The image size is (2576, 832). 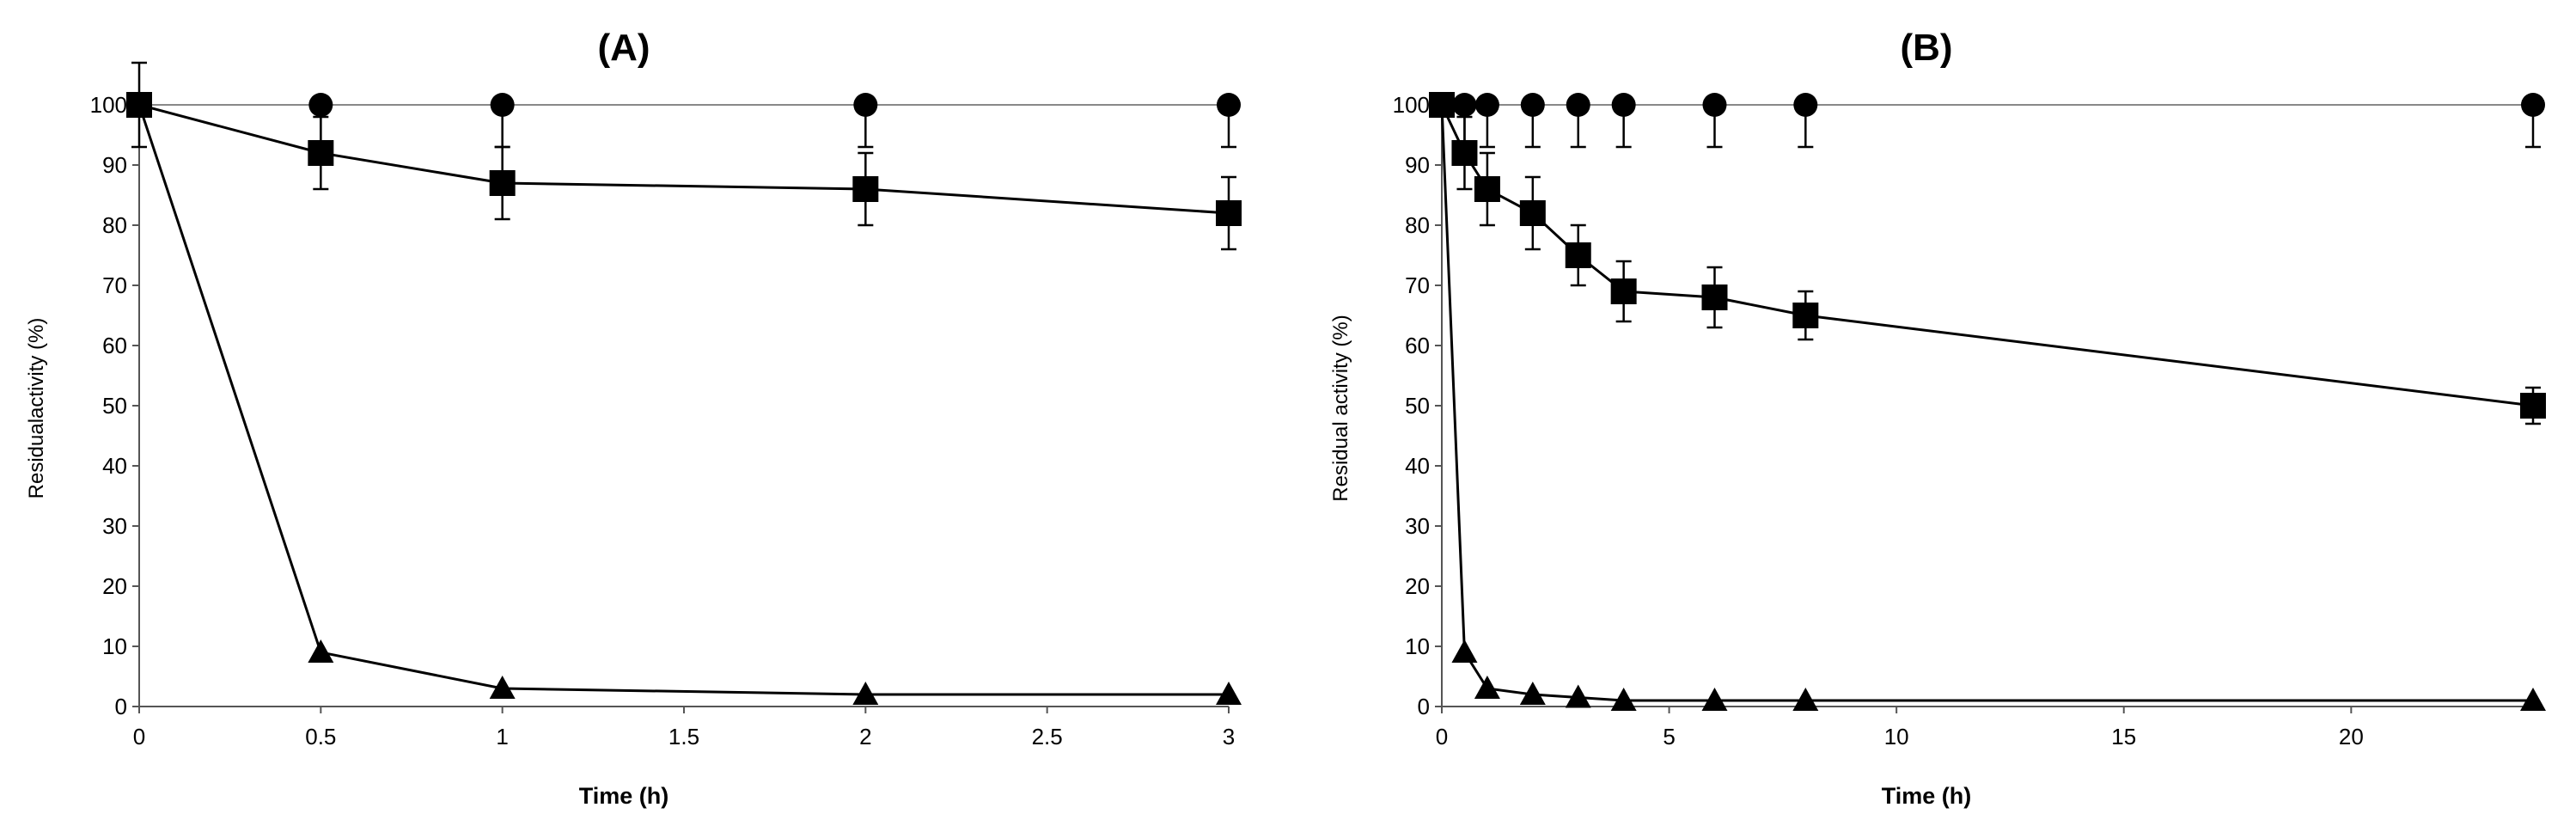 What do you see at coordinates (1417, 225) in the screenshot?
I see `panel-b-y-tick-label: 80` at bounding box center [1417, 225].